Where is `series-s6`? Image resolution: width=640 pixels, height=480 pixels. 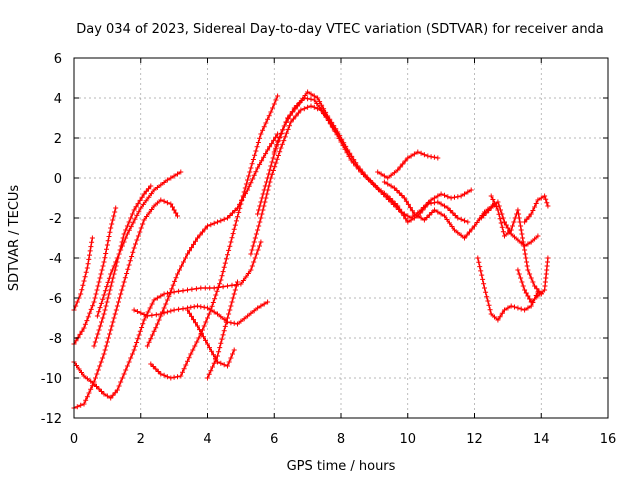
series-s6 is located at coordinates (139, 244).